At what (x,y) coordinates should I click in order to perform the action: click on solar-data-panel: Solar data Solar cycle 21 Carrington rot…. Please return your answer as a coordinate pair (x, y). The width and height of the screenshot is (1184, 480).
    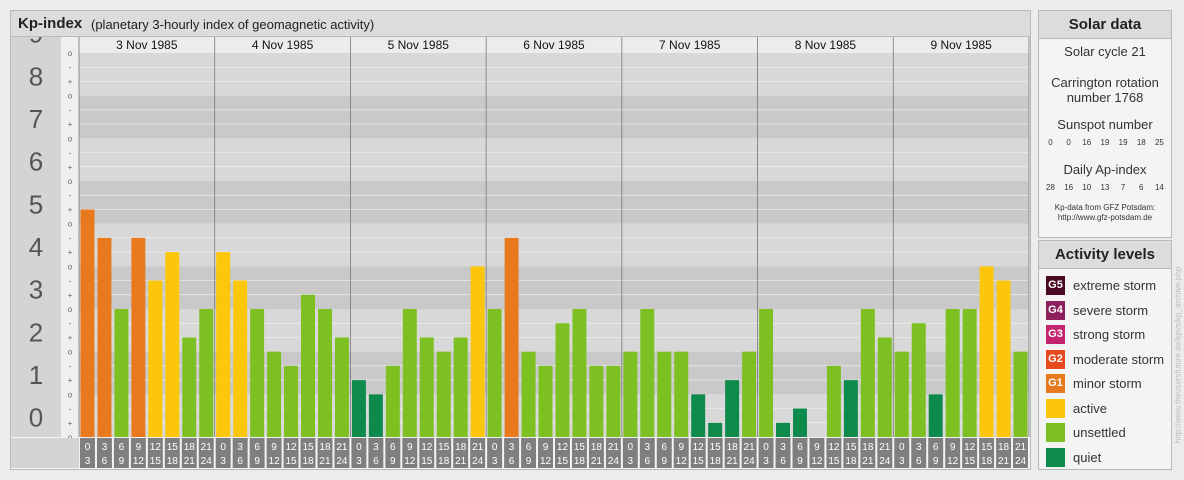
    Looking at the image, I should click on (1105, 124).